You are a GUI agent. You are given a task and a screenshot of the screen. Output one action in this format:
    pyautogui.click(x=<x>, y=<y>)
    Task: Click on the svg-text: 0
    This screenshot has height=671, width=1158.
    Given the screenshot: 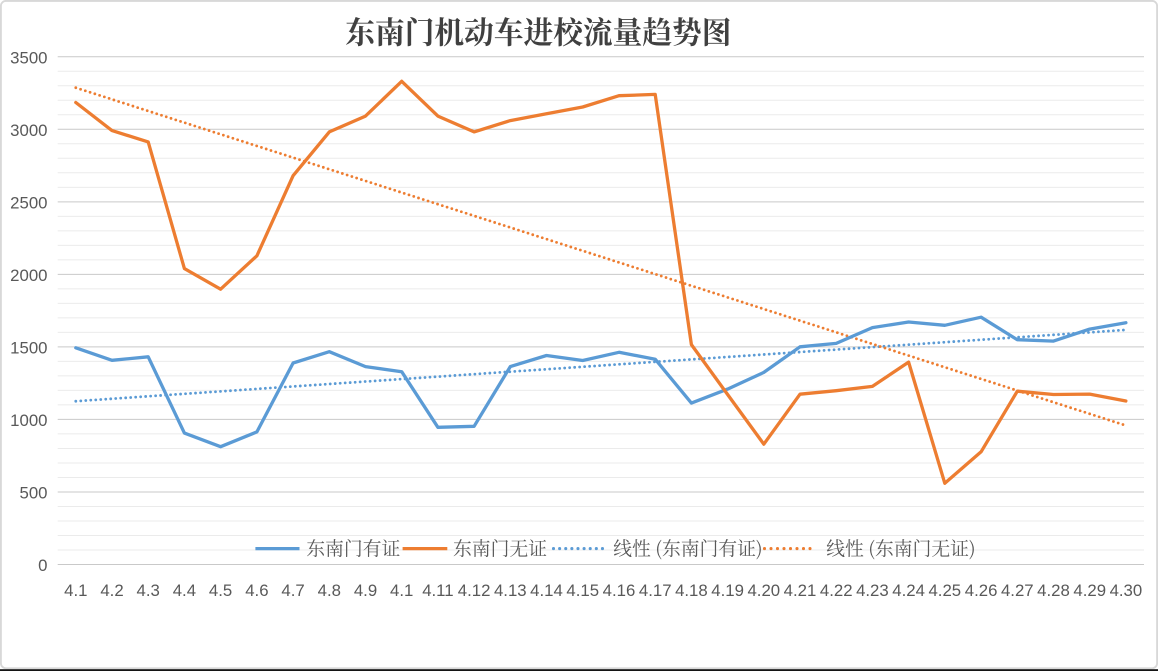 What is the action you would take?
    pyautogui.click(x=42, y=565)
    